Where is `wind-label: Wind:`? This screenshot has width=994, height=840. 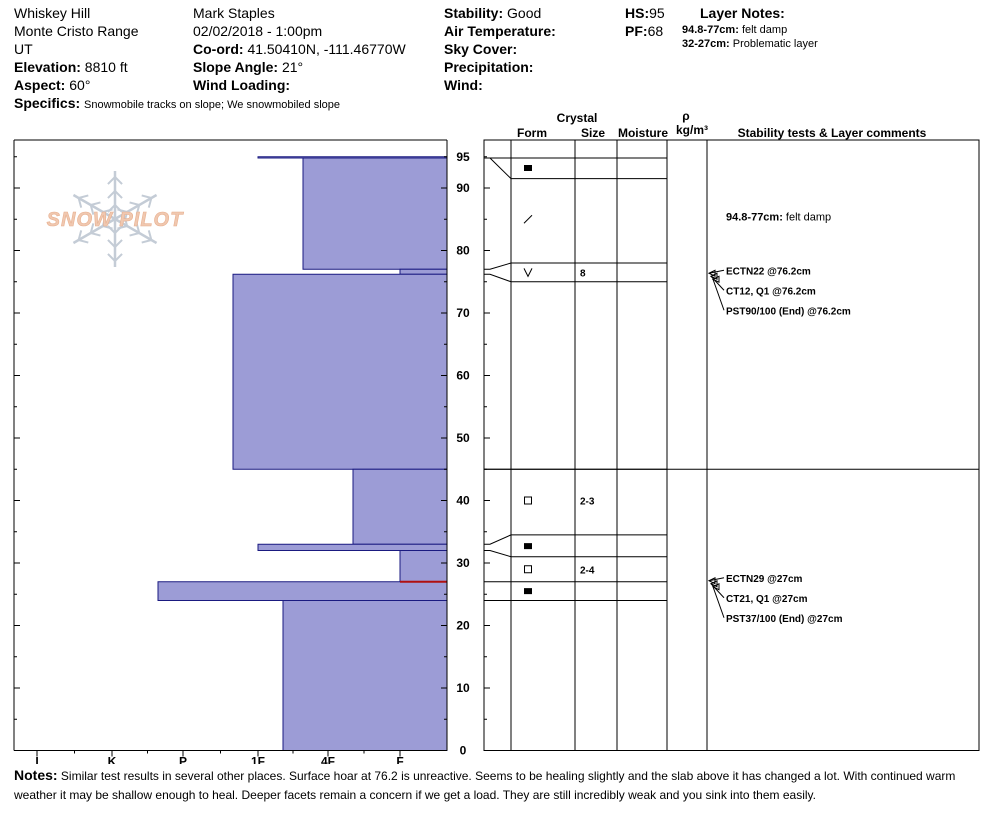
wind-label: Wind: is located at coordinates (463, 85).